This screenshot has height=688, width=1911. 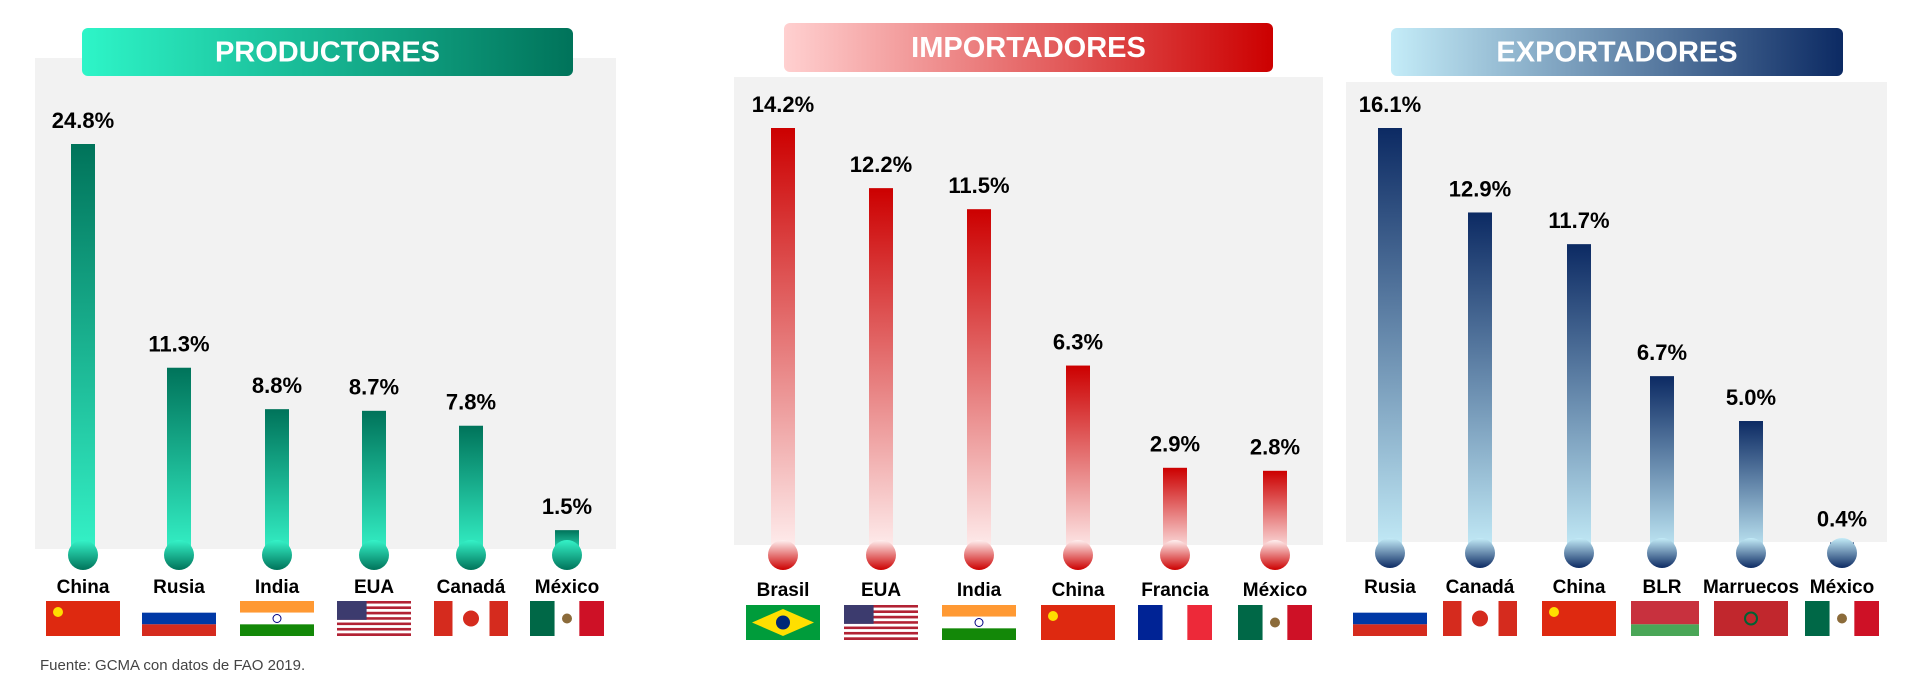 What do you see at coordinates (1751, 397) in the screenshot?
I see `value-label: 5.0%` at bounding box center [1751, 397].